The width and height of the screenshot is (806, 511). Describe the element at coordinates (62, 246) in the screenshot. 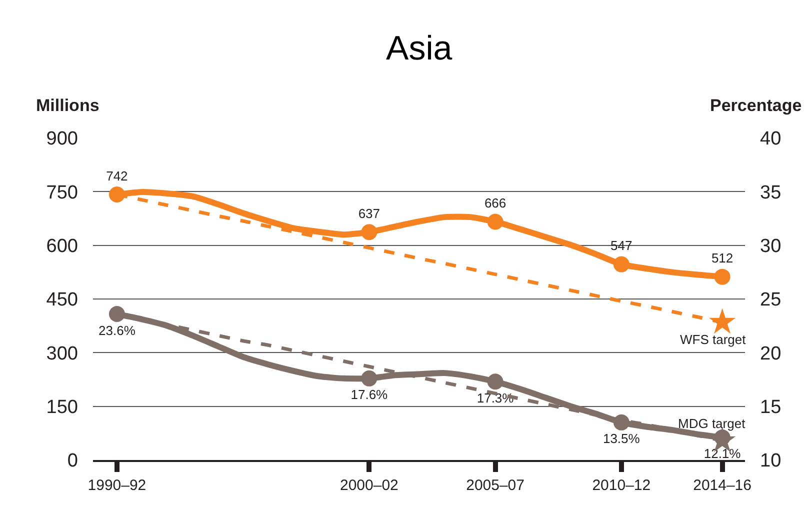

I see `y-tick-label: 600` at that location.